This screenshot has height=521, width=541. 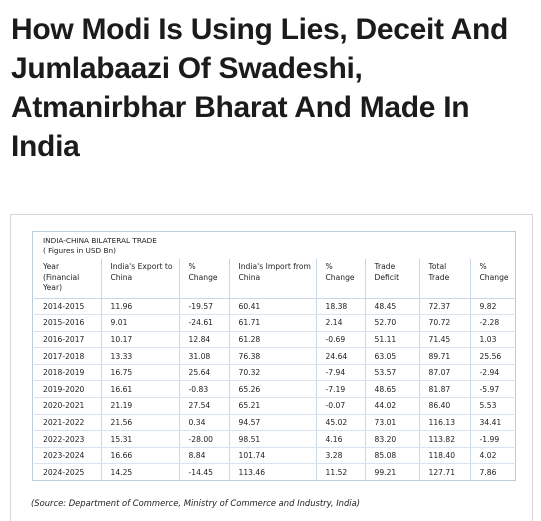 I want to click on table-cell: 51.11, so click(x=391, y=340).